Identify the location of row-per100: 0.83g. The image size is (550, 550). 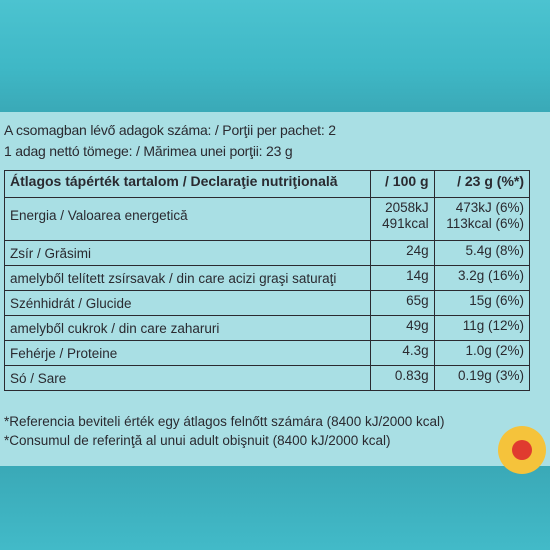
(402, 378).